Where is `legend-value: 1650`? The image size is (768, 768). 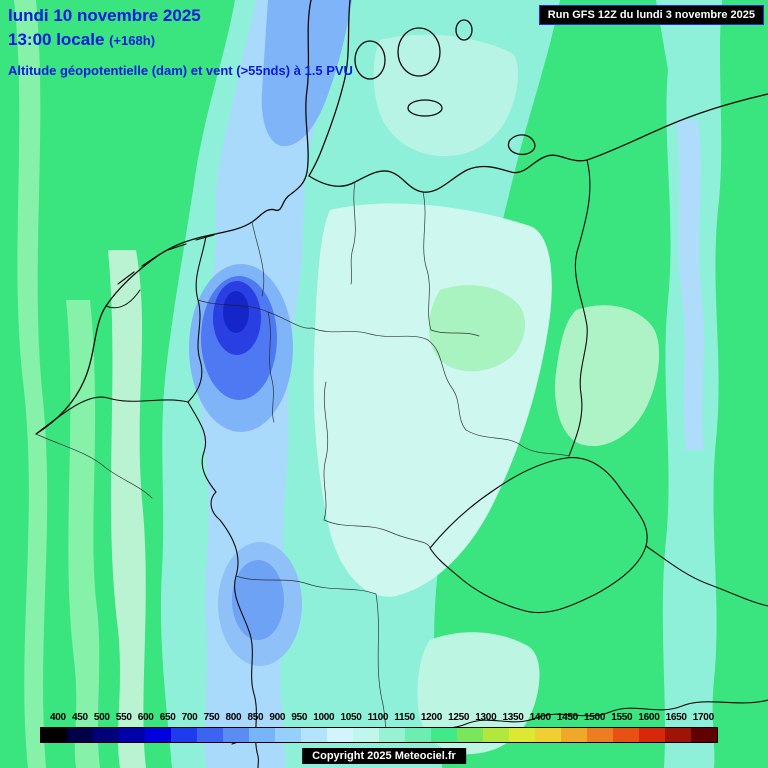
legend-value: 1650 is located at coordinates (676, 717).